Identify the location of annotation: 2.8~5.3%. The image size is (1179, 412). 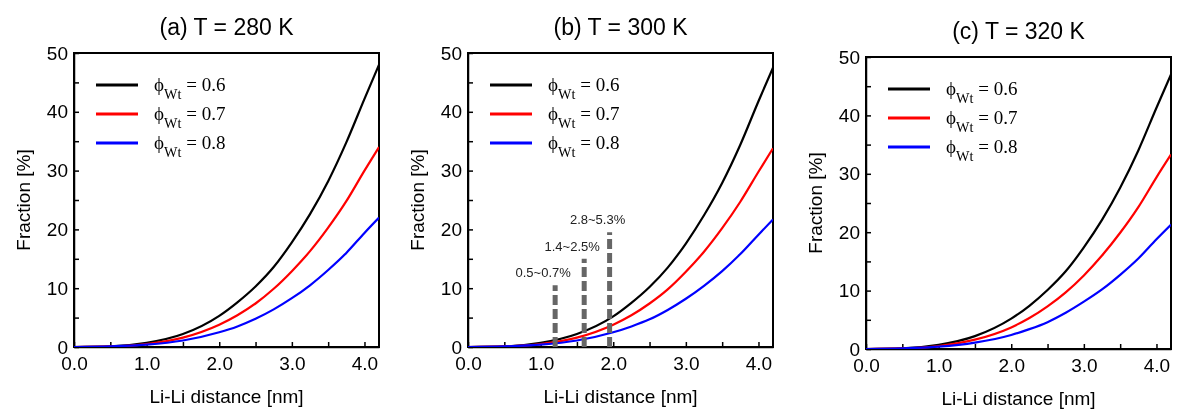
(597, 220).